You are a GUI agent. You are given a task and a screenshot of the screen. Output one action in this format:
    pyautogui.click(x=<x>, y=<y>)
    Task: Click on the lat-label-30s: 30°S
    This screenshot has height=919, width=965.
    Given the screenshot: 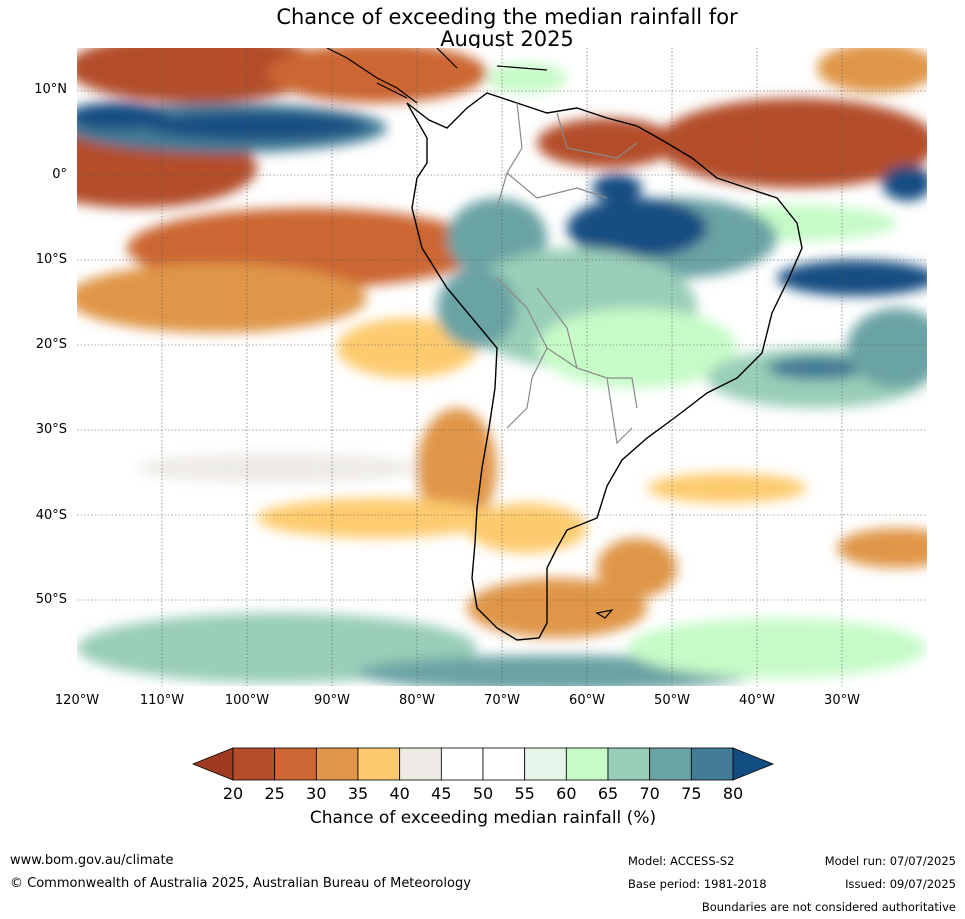 What is the action you would take?
    pyautogui.click(x=51, y=429)
    